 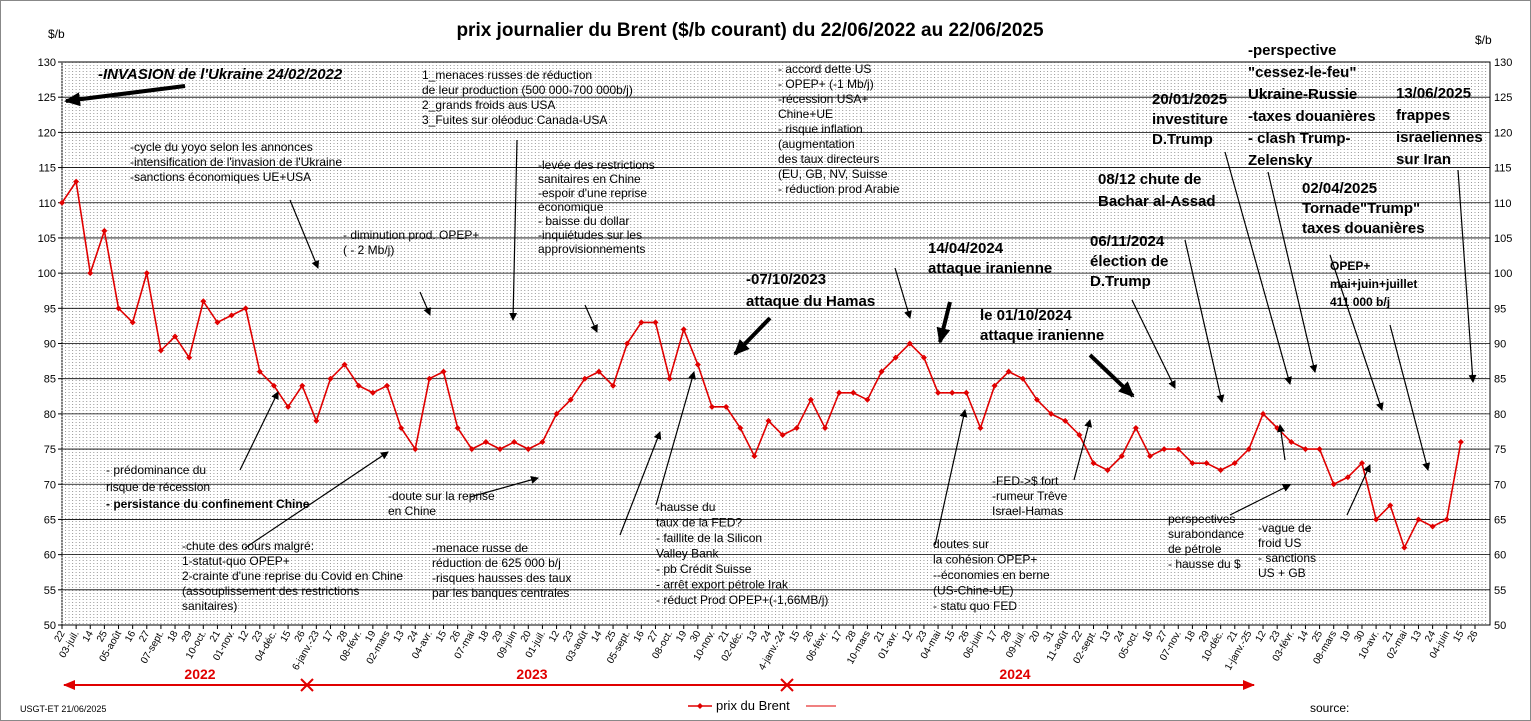 I want to click on x-tick-label: 19, so click(x=681, y=637).